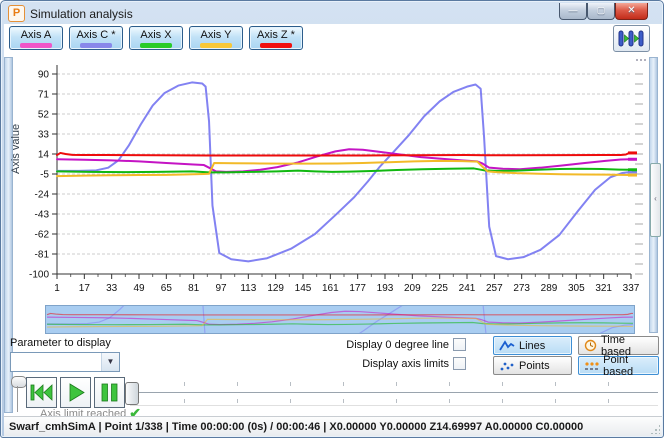 This screenshot has height=438, width=664. What do you see at coordinates (532, 365) in the screenshot?
I see `points-button: Points` at bounding box center [532, 365].